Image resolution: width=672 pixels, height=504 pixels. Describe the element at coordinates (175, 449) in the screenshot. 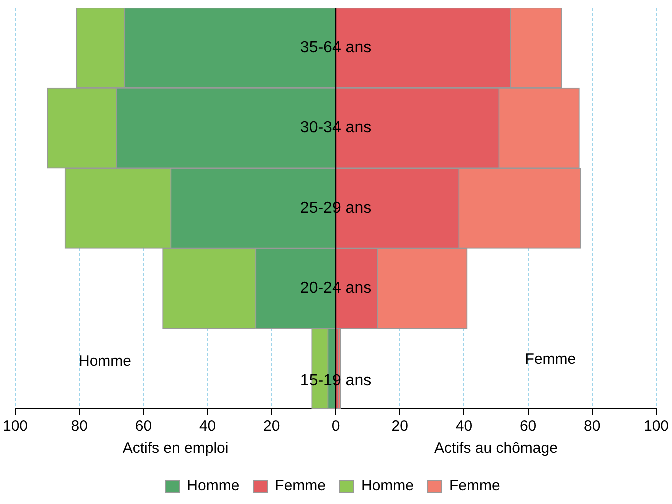

I see `x-axis-title: Actifs en emploi` at that location.